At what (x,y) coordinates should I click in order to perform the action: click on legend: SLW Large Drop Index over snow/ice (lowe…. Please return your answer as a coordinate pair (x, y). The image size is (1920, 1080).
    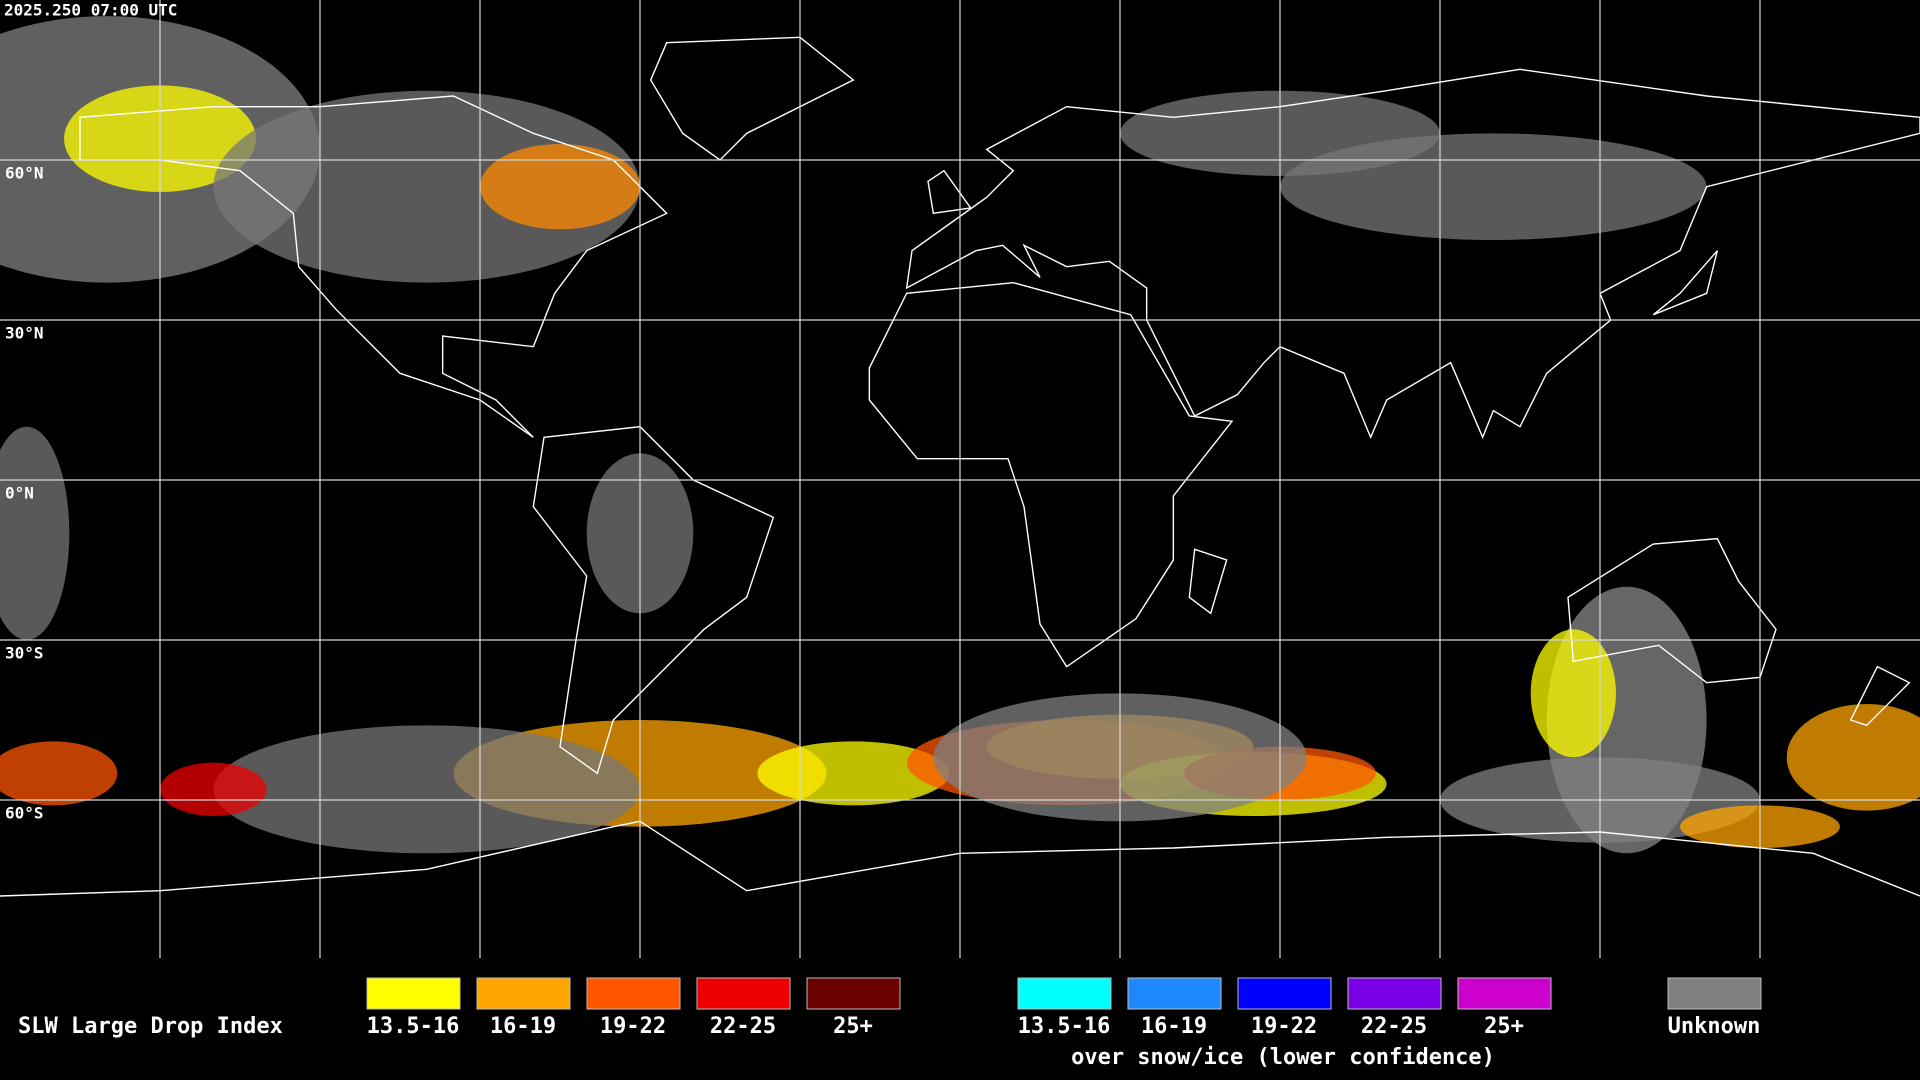
    Looking at the image, I should click on (890, 1023).